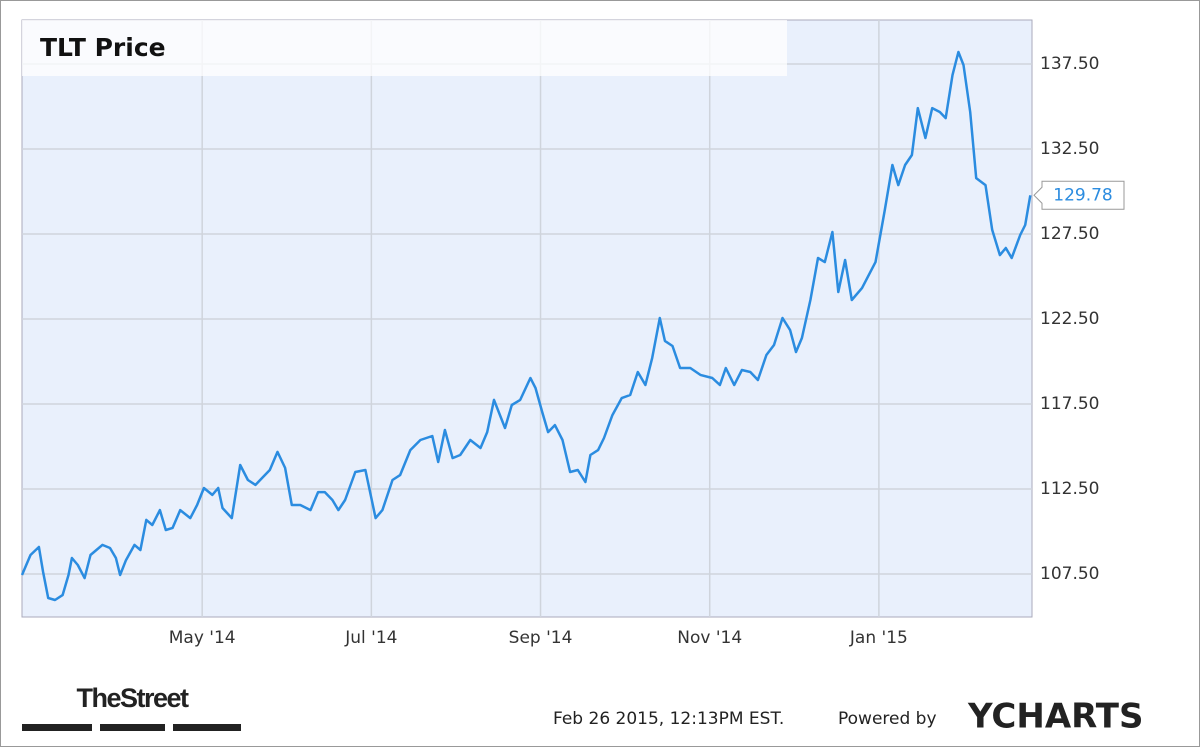 The width and height of the screenshot is (1200, 747). I want to click on powered-by: Powered by, so click(887, 719).